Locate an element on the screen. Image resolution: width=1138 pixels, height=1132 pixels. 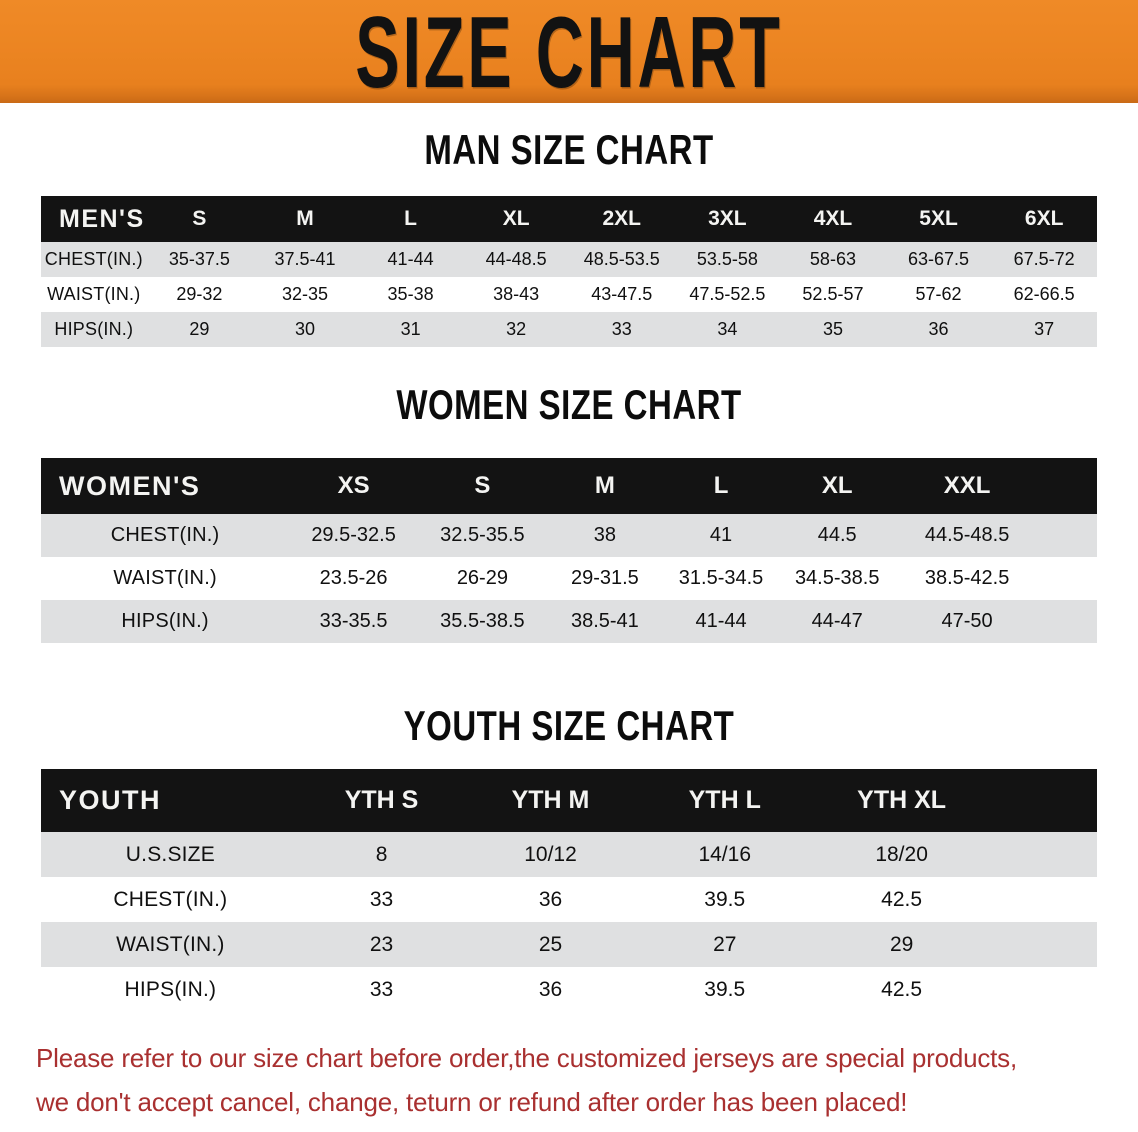
men-hips-3xl: 34 is located at coordinates (727, 329).